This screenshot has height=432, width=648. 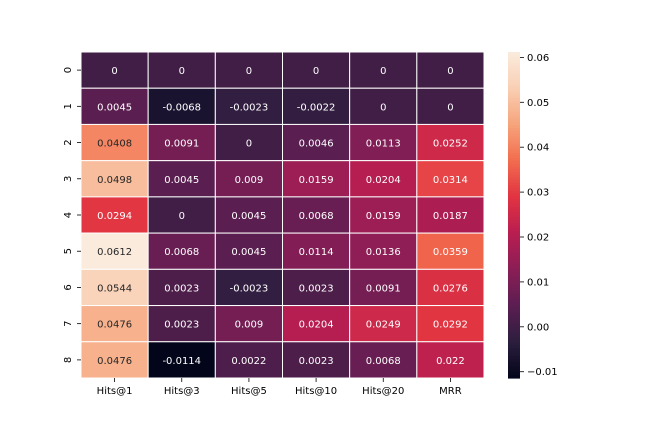 I want to click on colorbar: −0.01 0.00 0.01 0.02 0.03 0.04 0.05 0.06, so click(x=533, y=215).